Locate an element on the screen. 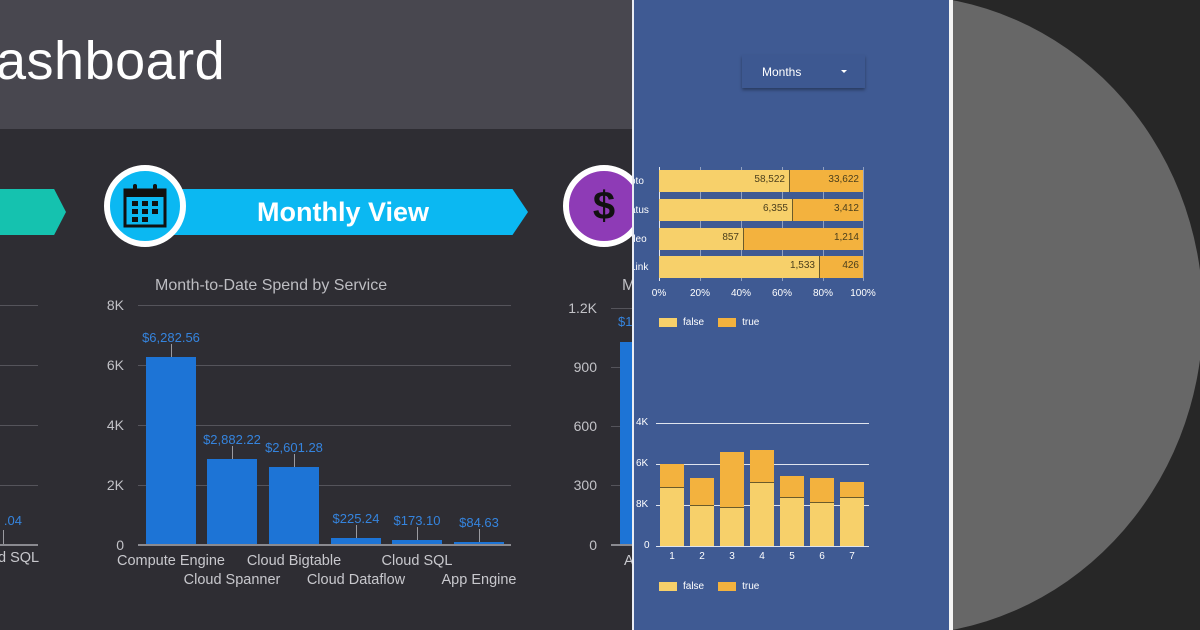  hbar-row-status: 6,355 3,412 is located at coordinates (761, 210).